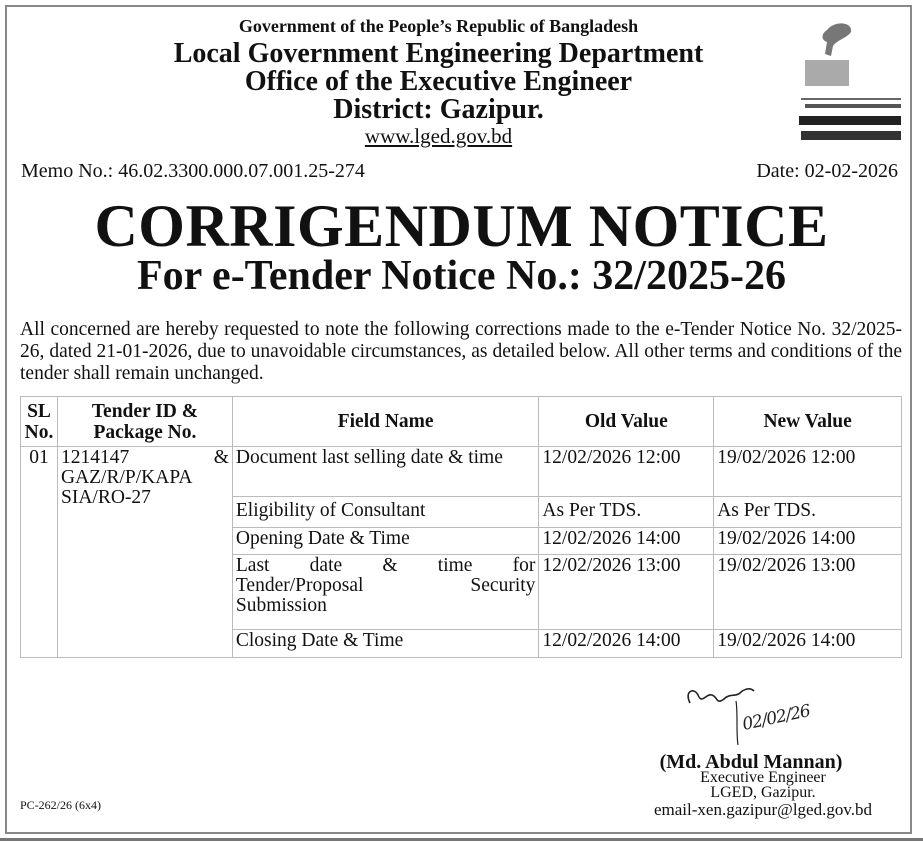 The width and height of the screenshot is (923, 844). Describe the element at coordinates (807, 421) in the screenshot. I see `header-new-value: New Value` at that location.